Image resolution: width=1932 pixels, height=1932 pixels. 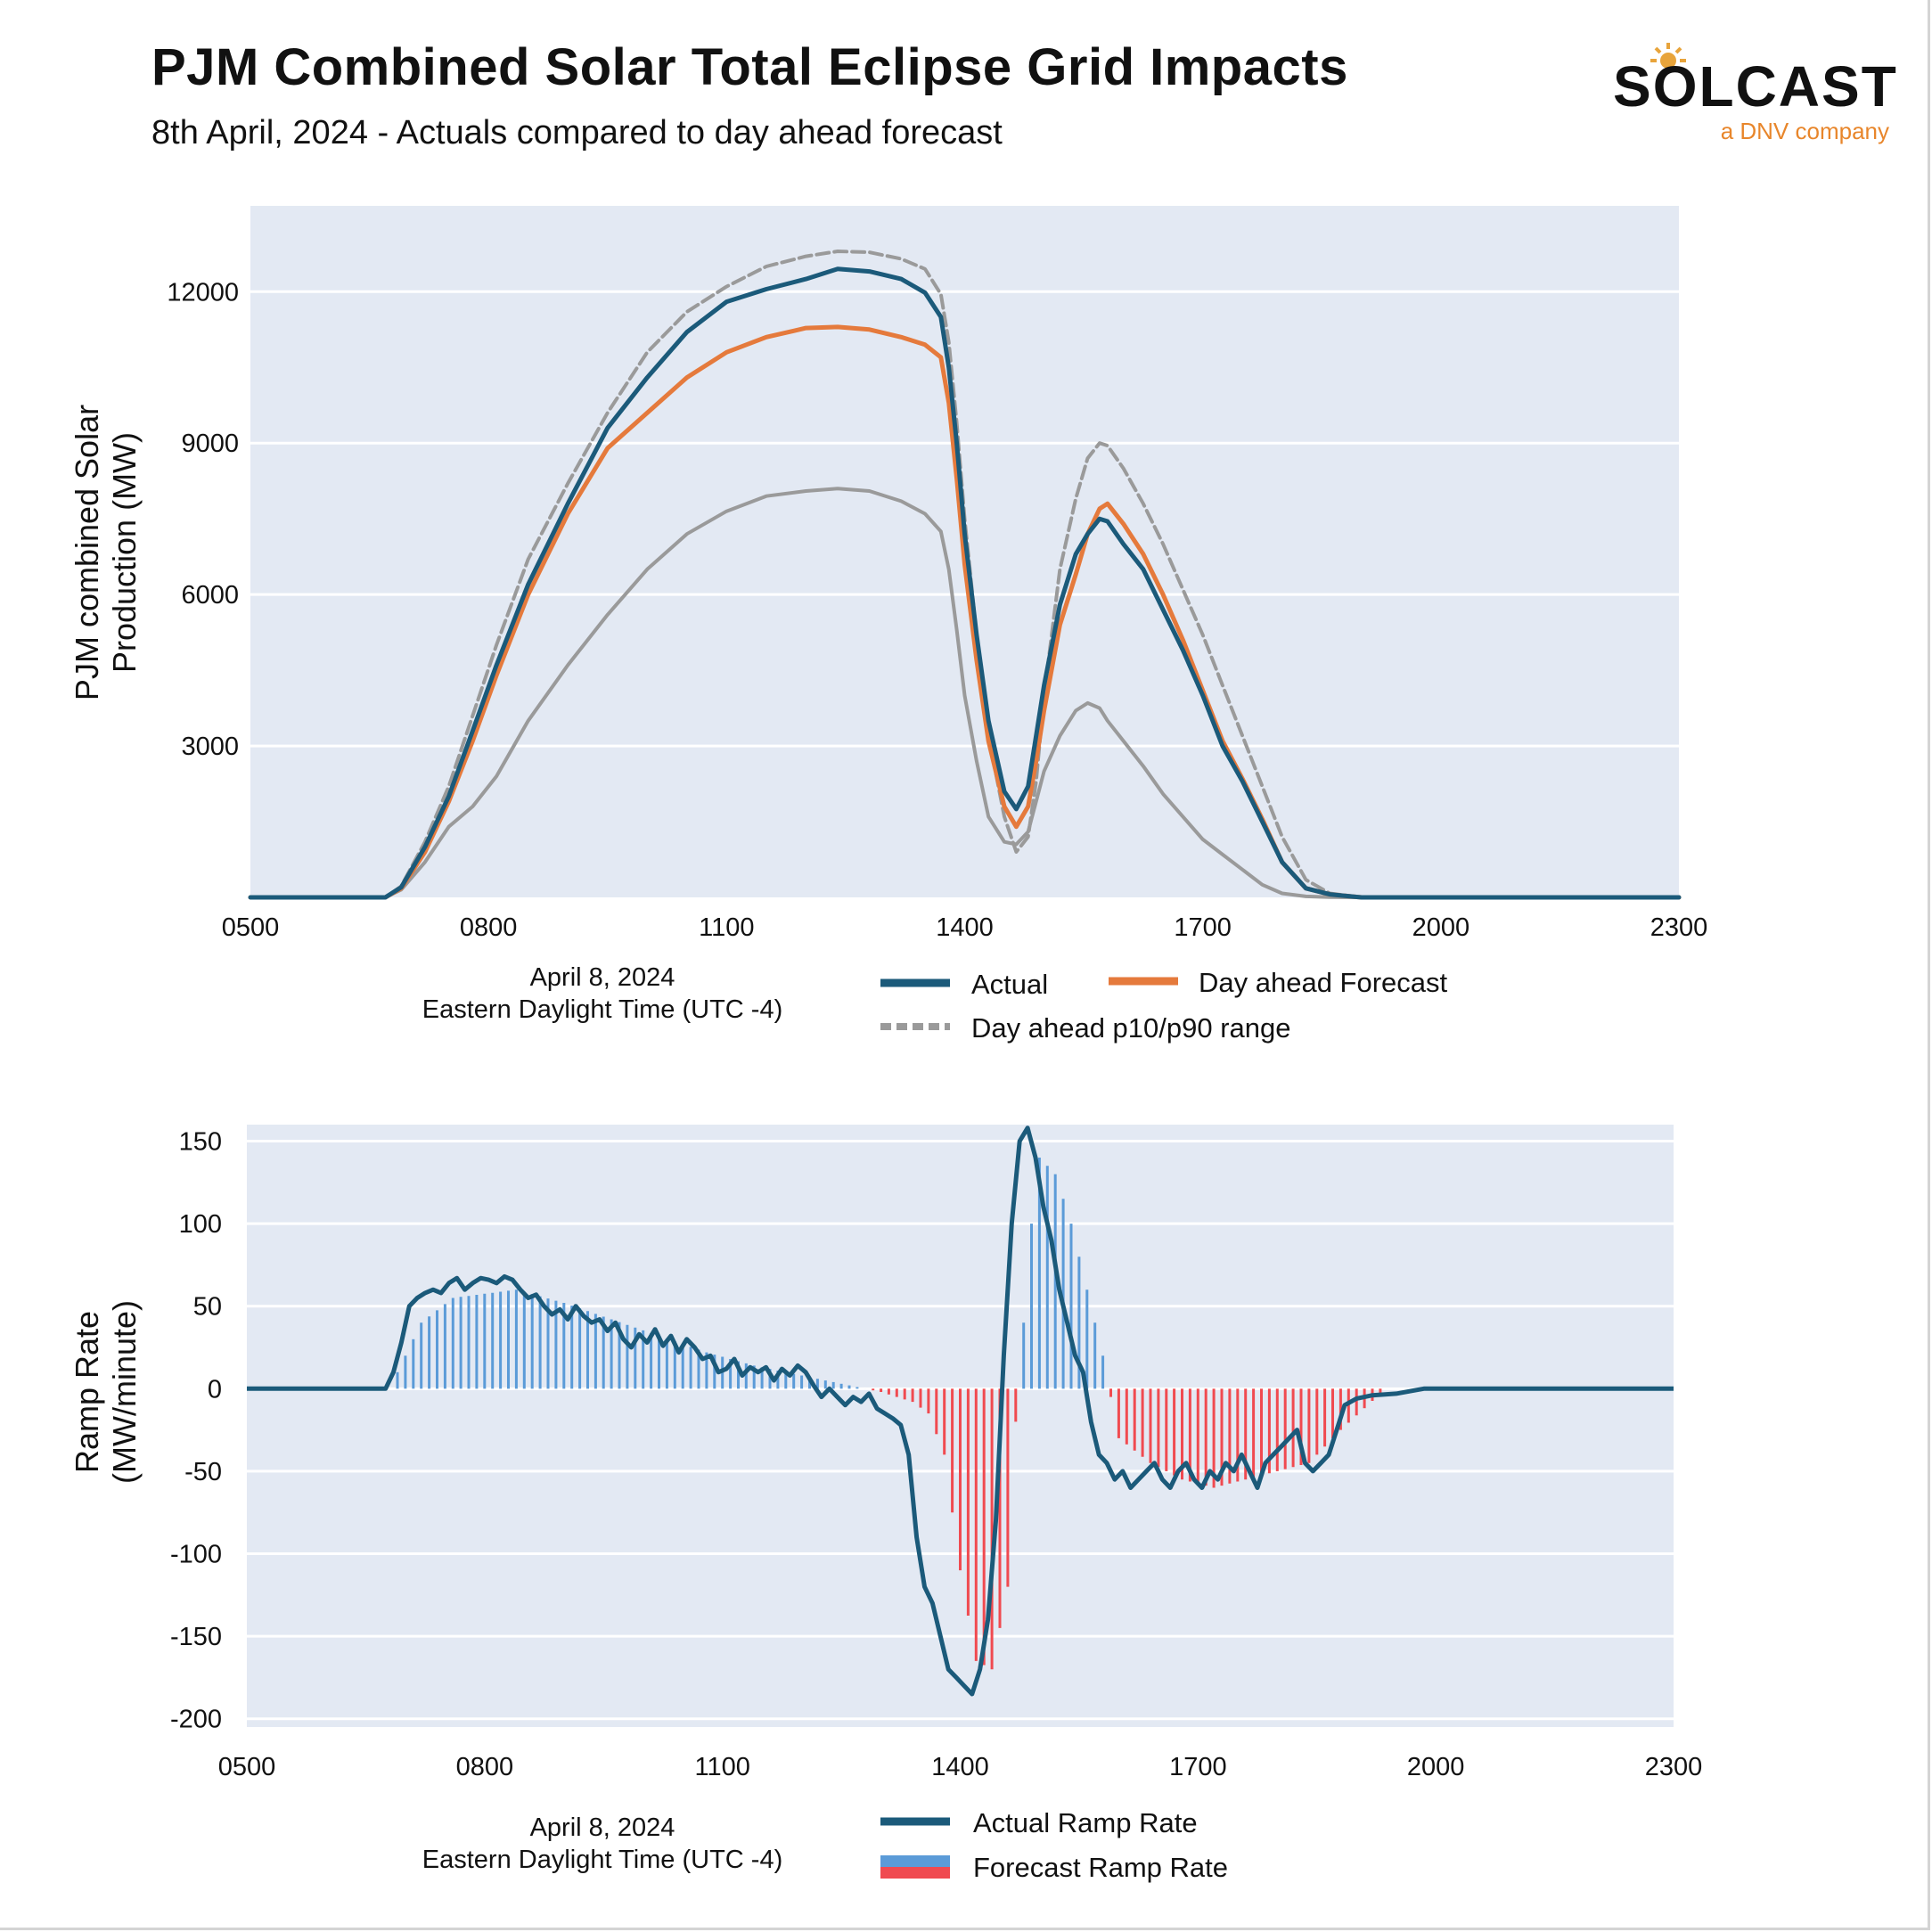 What do you see at coordinates (915, 1861) in the screenshot?
I see `legend-forecast-ramp-swatch-pos` at bounding box center [915, 1861].